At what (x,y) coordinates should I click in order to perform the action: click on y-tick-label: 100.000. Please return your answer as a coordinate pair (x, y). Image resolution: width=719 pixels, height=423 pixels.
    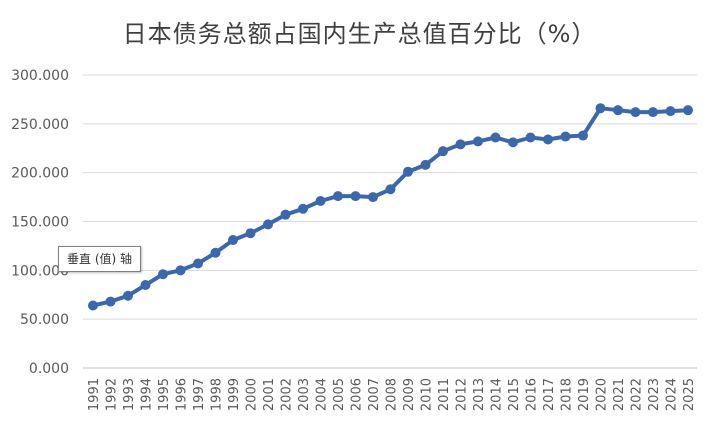
    Looking at the image, I should click on (40, 271).